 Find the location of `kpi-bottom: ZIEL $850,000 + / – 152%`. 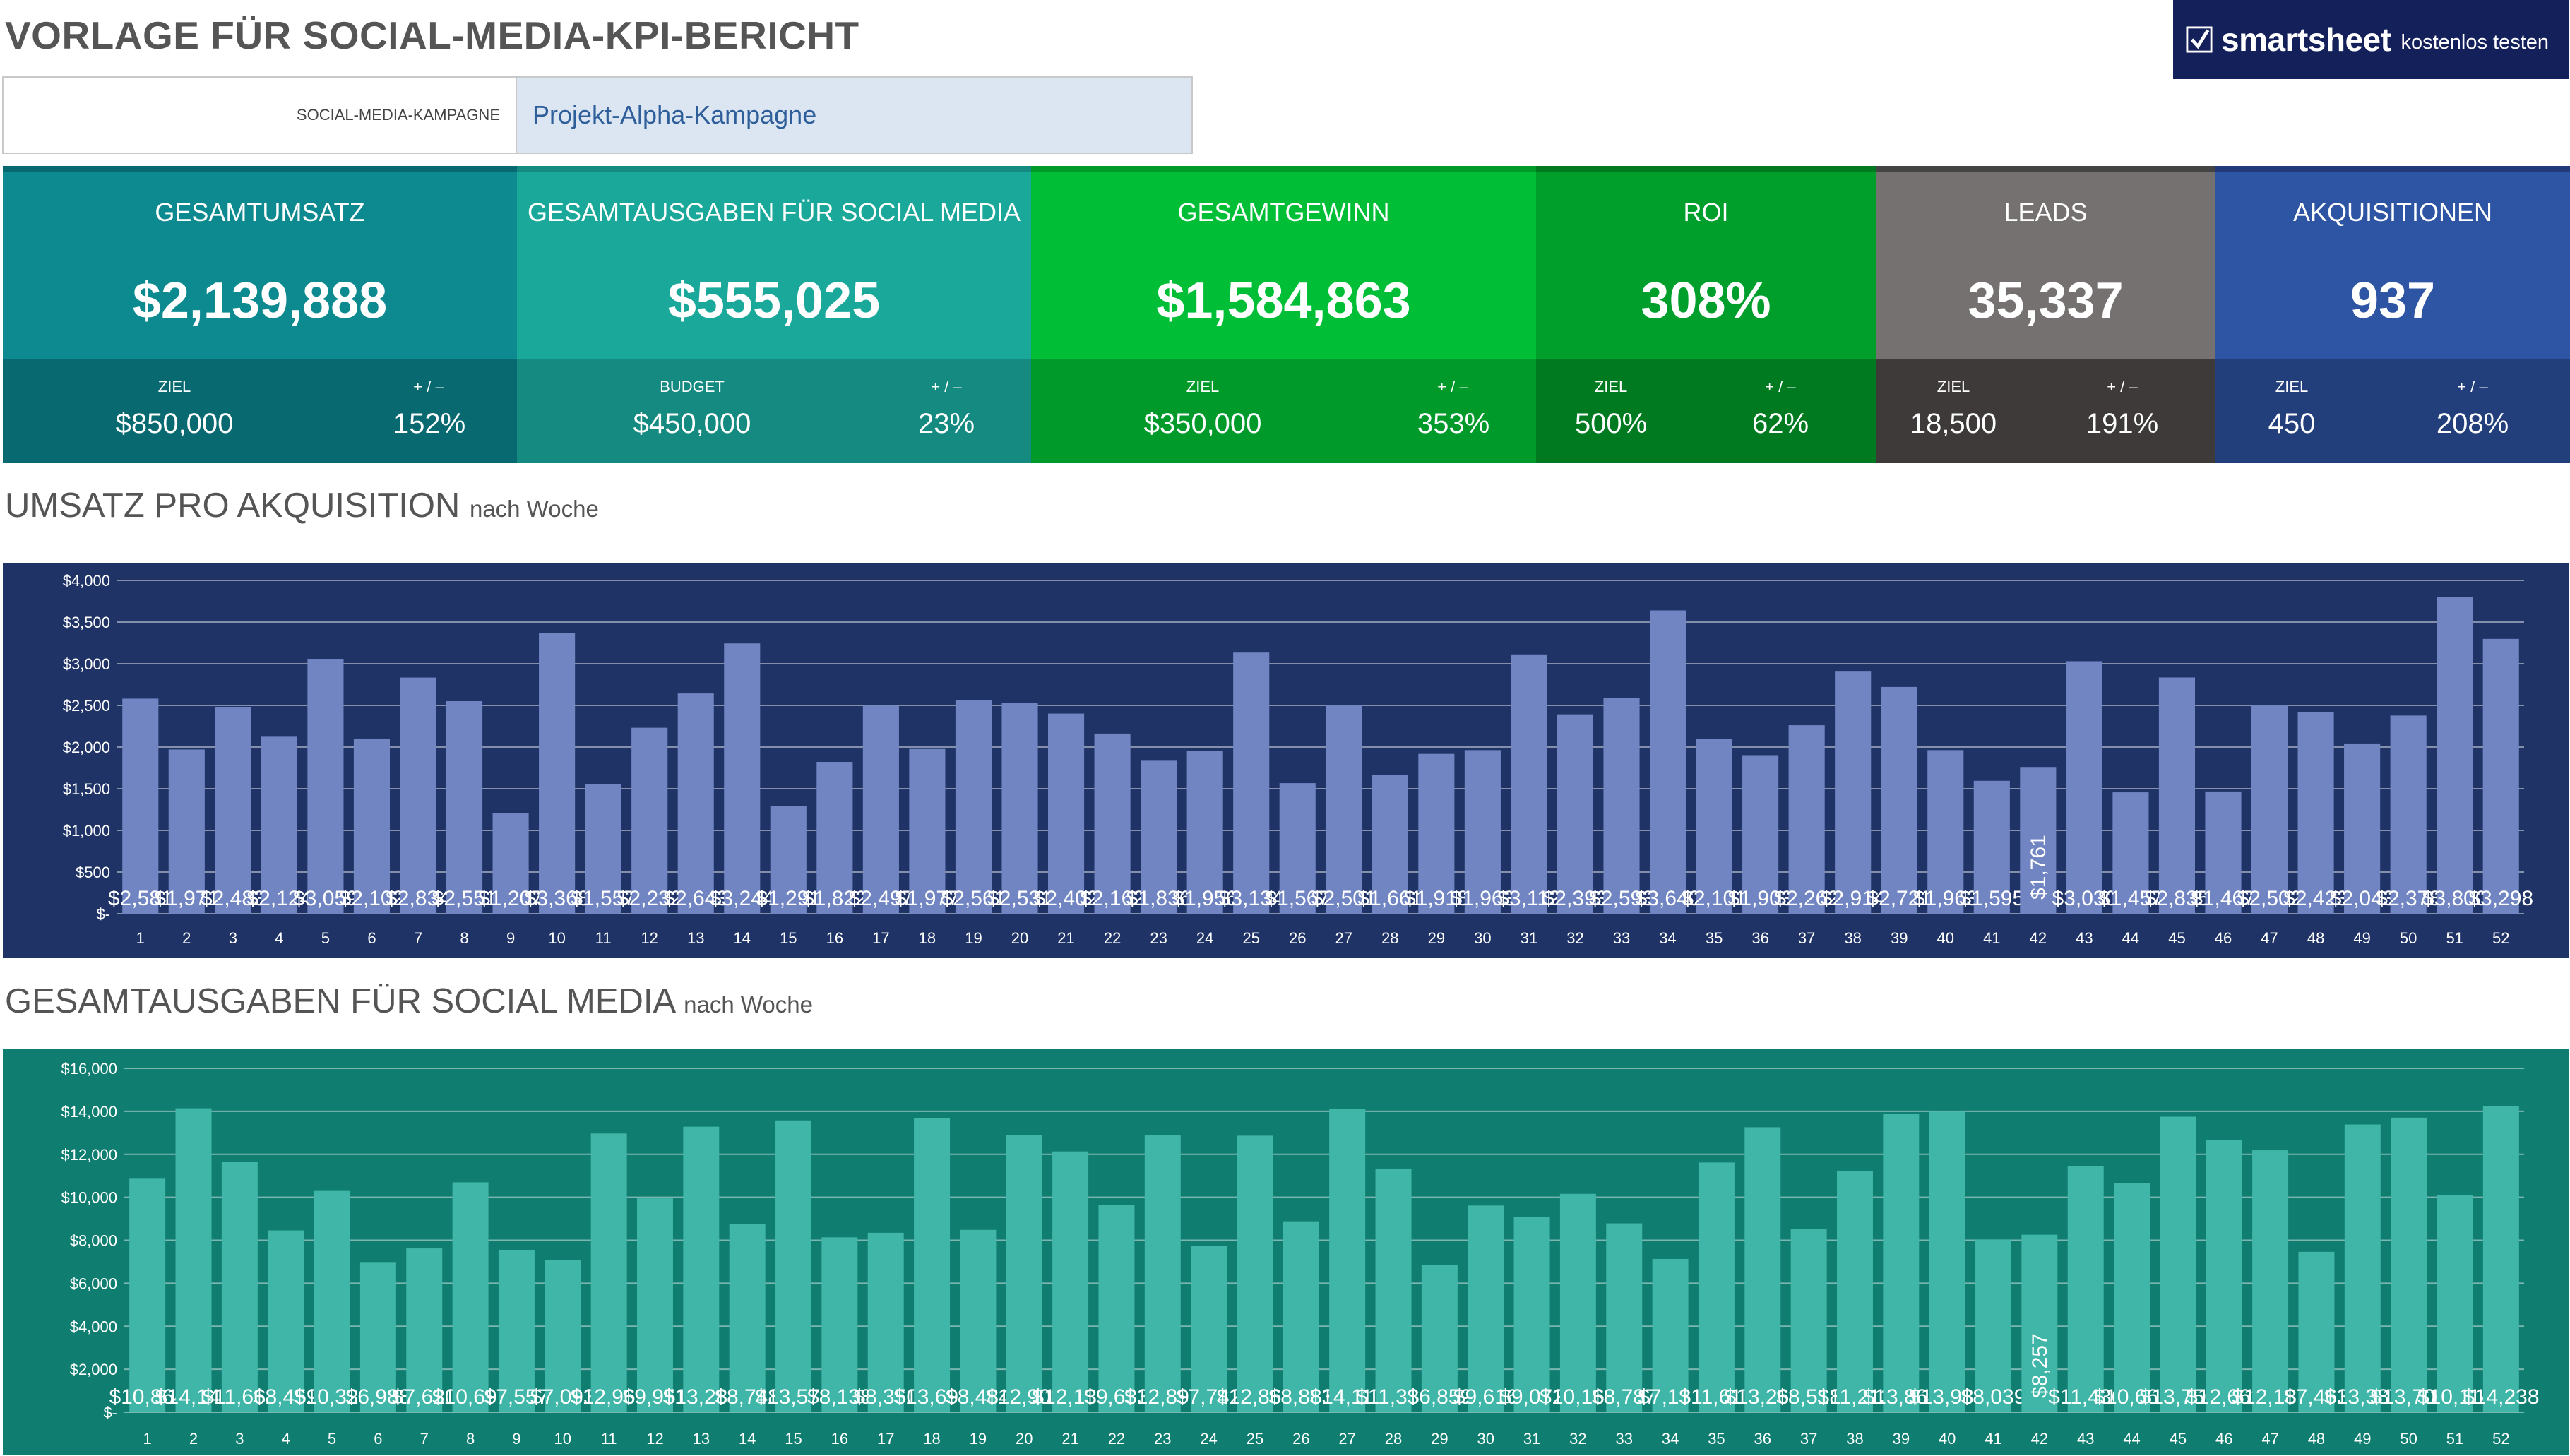

kpi-bottom: ZIEL $850,000 + / – 152% is located at coordinates (260, 411).